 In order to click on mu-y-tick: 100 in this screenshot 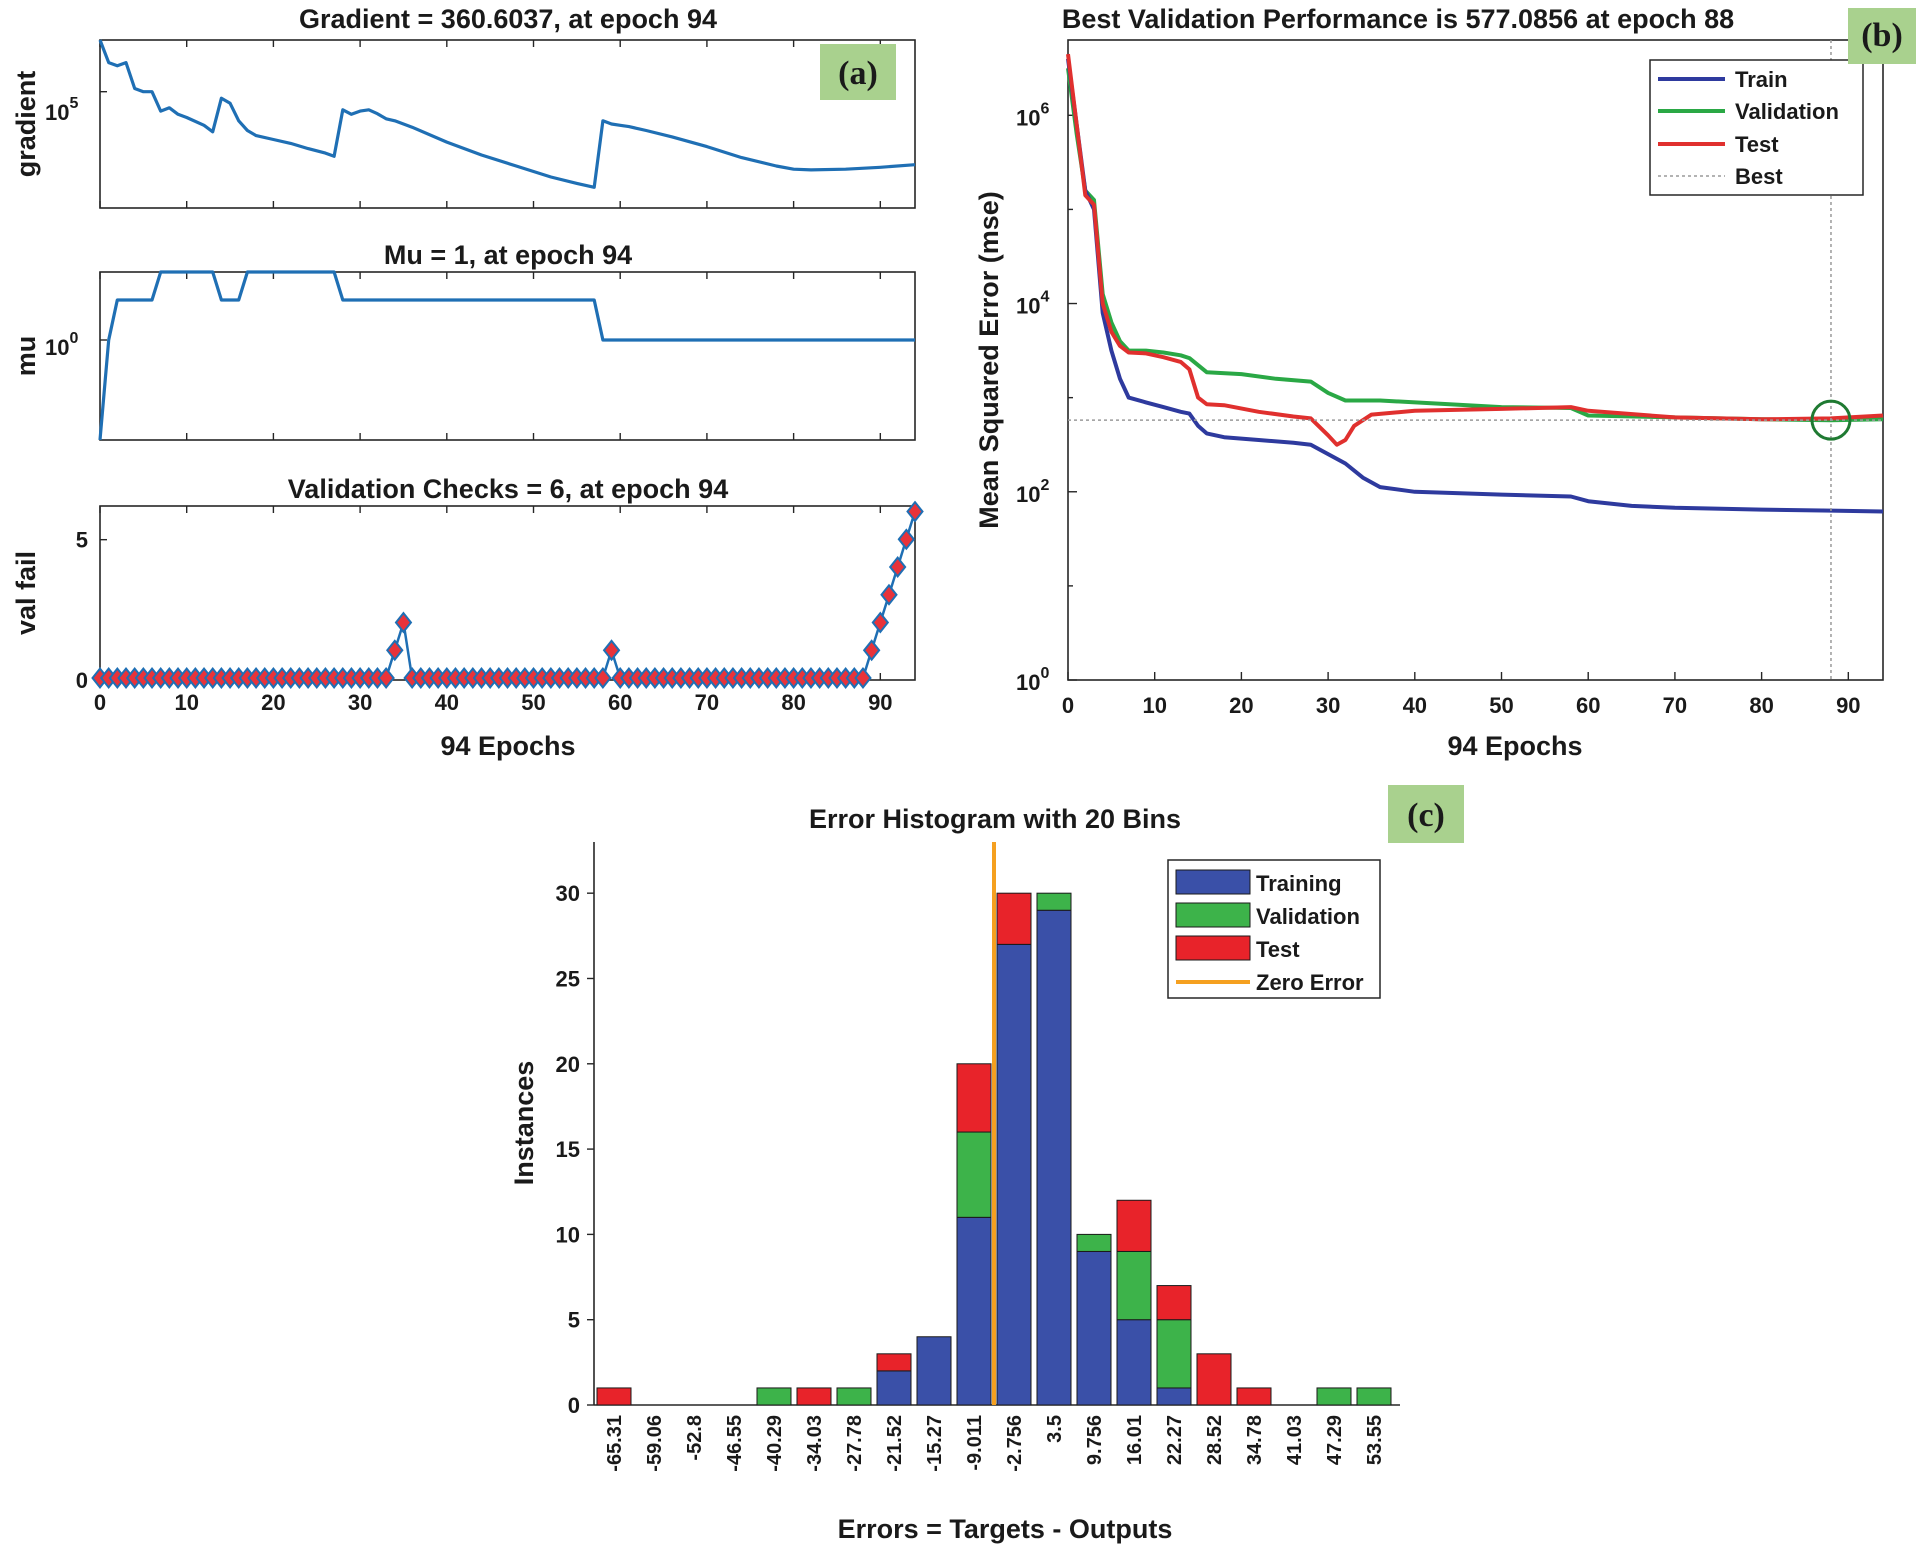, I will do `click(61, 345)`.